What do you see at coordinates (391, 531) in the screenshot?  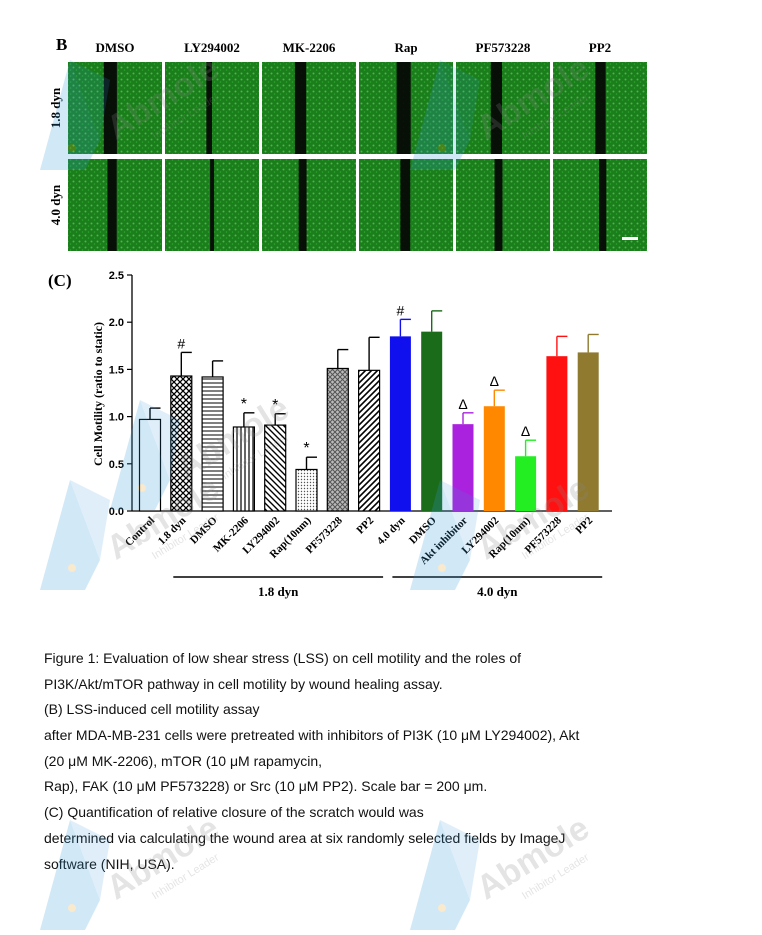 I see `x-tick-label: 4.0 dyn` at bounding box center [391, 531].